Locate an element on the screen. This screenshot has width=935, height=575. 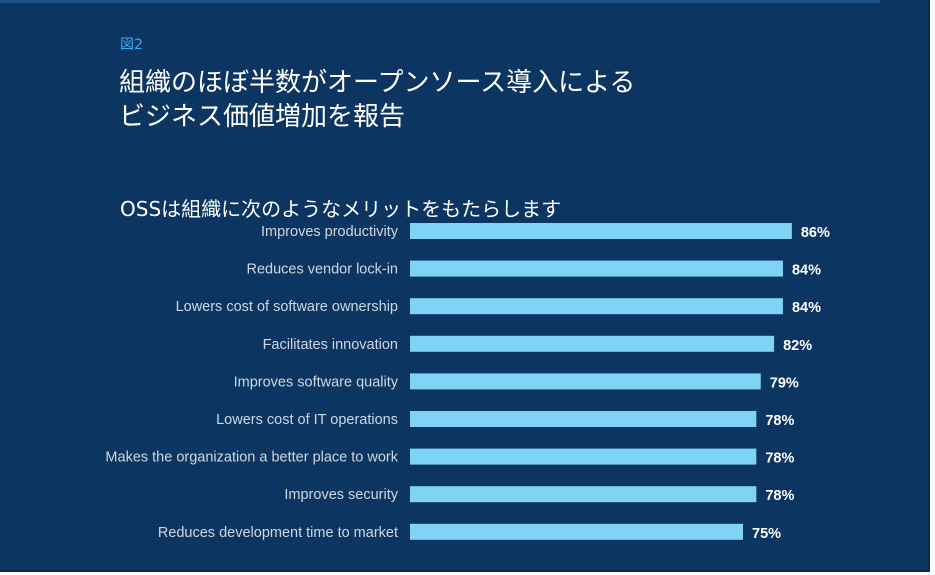
bar-row: Improves security 78% is located at coordinates (539, 495).